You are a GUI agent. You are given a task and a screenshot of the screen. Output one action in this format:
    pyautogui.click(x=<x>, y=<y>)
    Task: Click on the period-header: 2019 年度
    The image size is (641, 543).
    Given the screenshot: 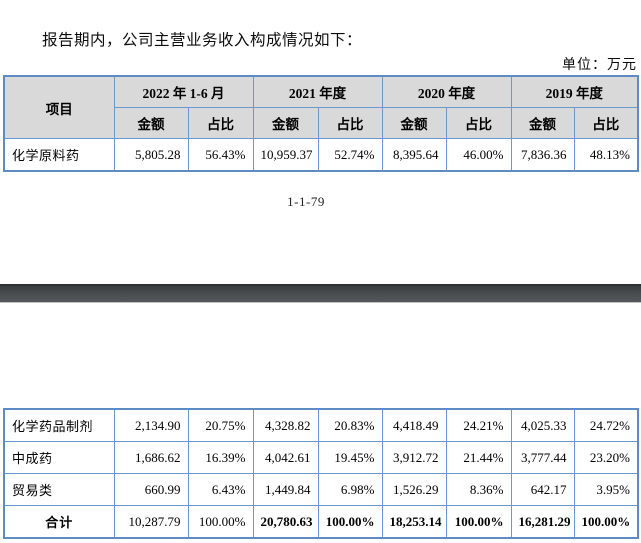 What is the action you would take?
    pyautogui.click(x=574, y=91)
    